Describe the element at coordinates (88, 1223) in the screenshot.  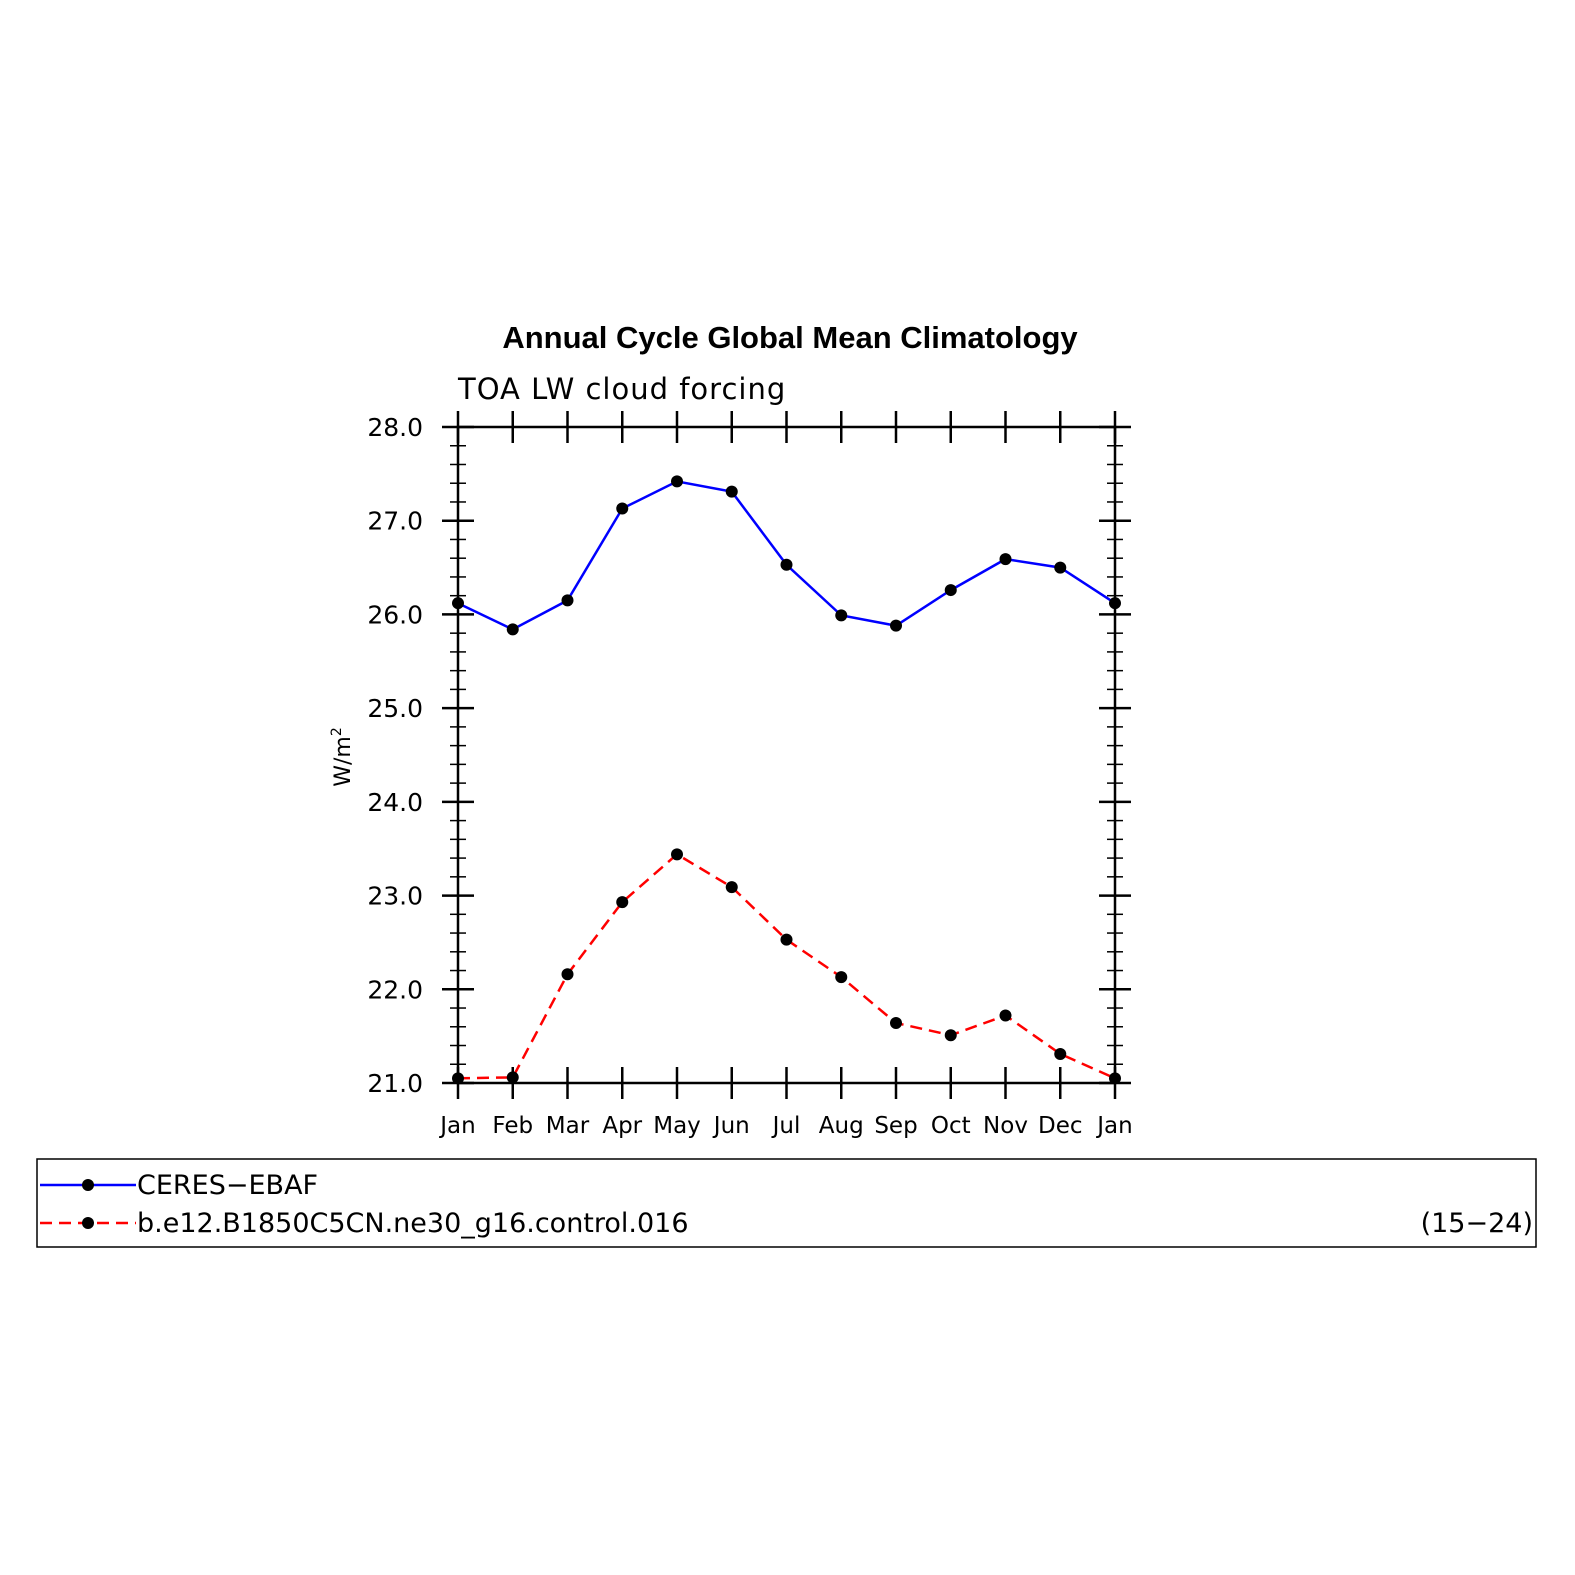
I see `legend-marker-model` at that location.